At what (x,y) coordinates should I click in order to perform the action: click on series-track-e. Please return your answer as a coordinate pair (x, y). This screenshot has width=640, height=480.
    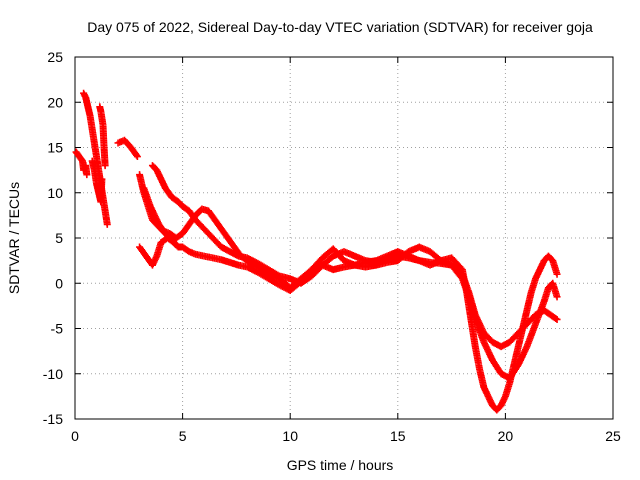
    Looking at the image, I should click on (127, 148).